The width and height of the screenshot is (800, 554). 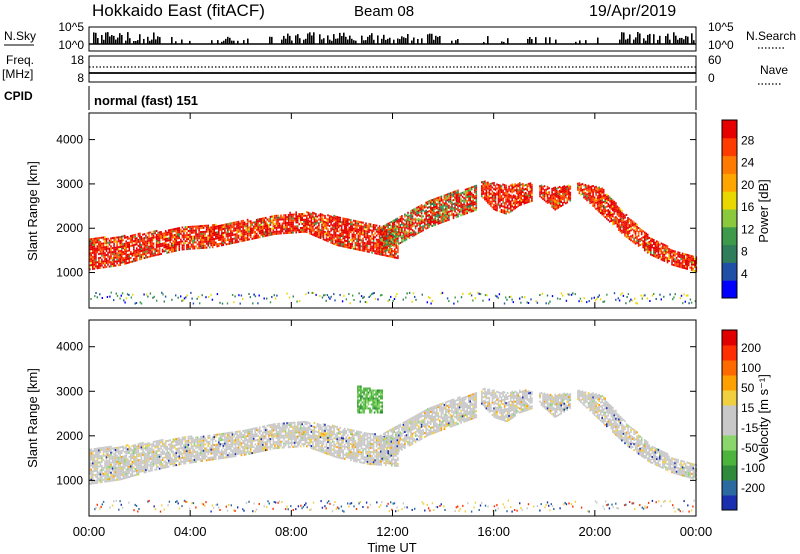 I want to click on colorbar-tick-label: 12, so click(x=748, y=229).